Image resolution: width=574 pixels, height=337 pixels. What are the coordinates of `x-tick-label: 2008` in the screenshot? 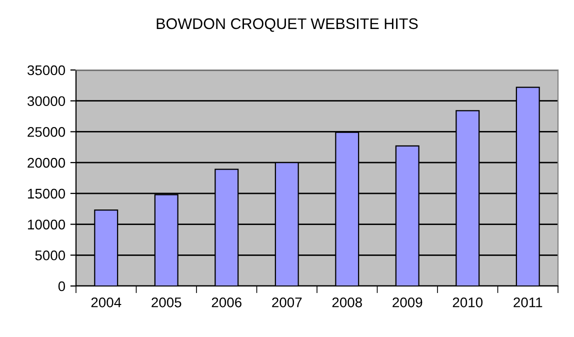 It's located at (347, 302).